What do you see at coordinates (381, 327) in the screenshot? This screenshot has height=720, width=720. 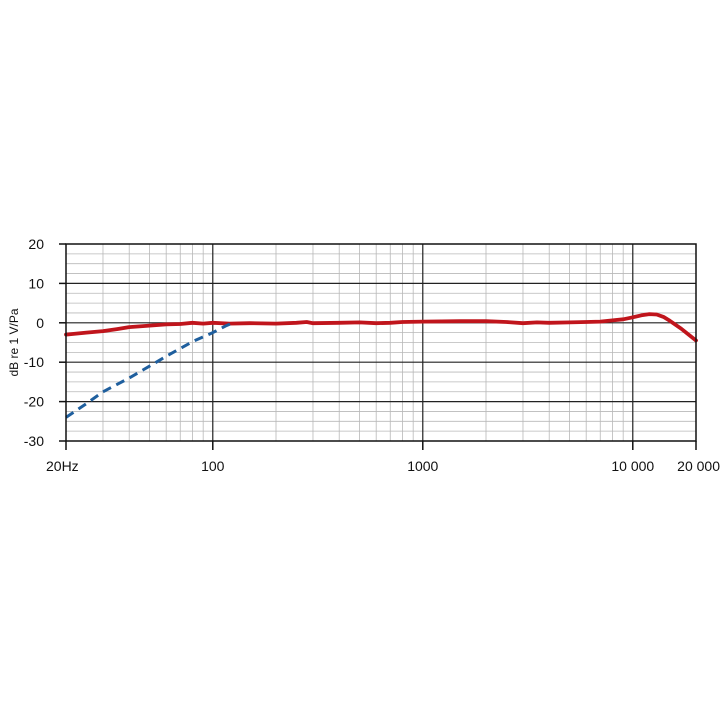 I see `series-line-solid` at bounding box center [381, 327].